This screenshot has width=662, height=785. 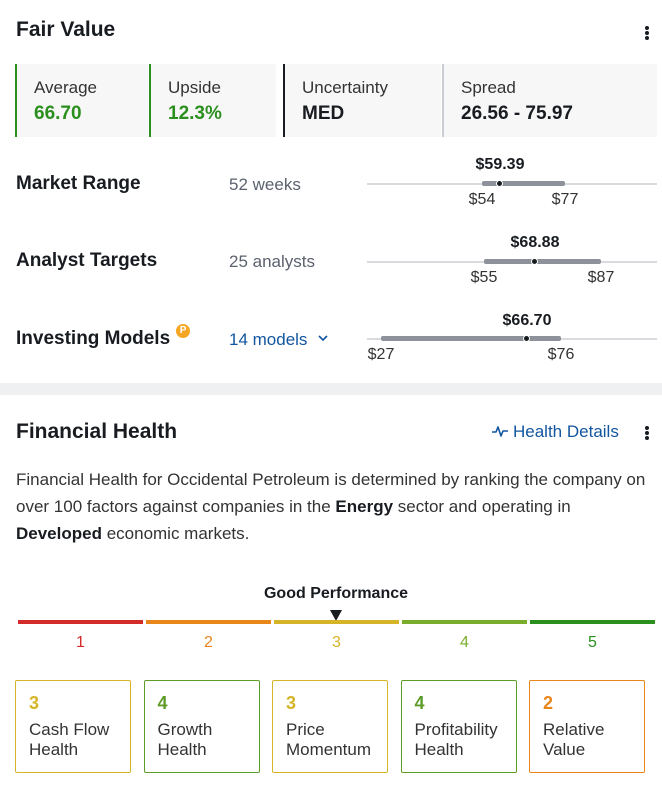 I want to click on health-category-name: Relative Value, so click(x=574, y=739).